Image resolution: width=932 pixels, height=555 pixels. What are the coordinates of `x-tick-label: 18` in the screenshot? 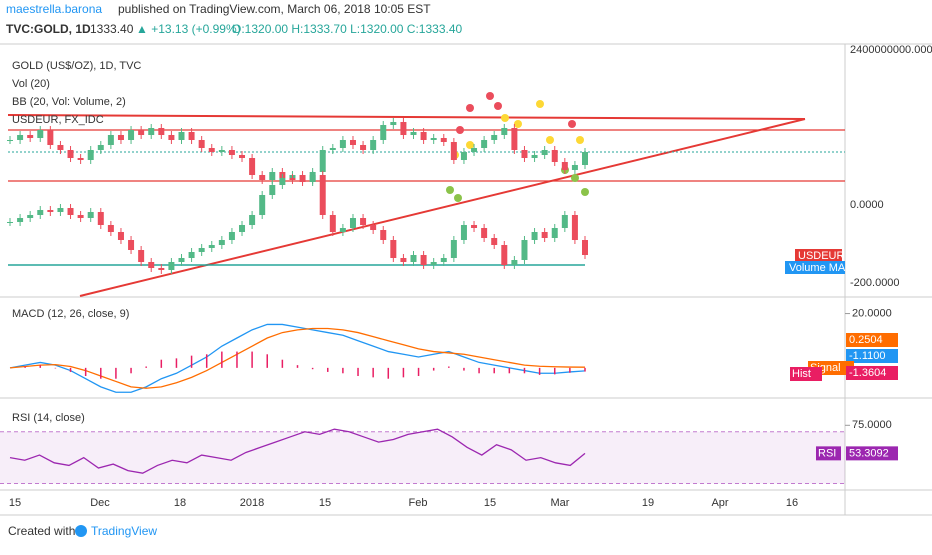 It's located at (180, 503).